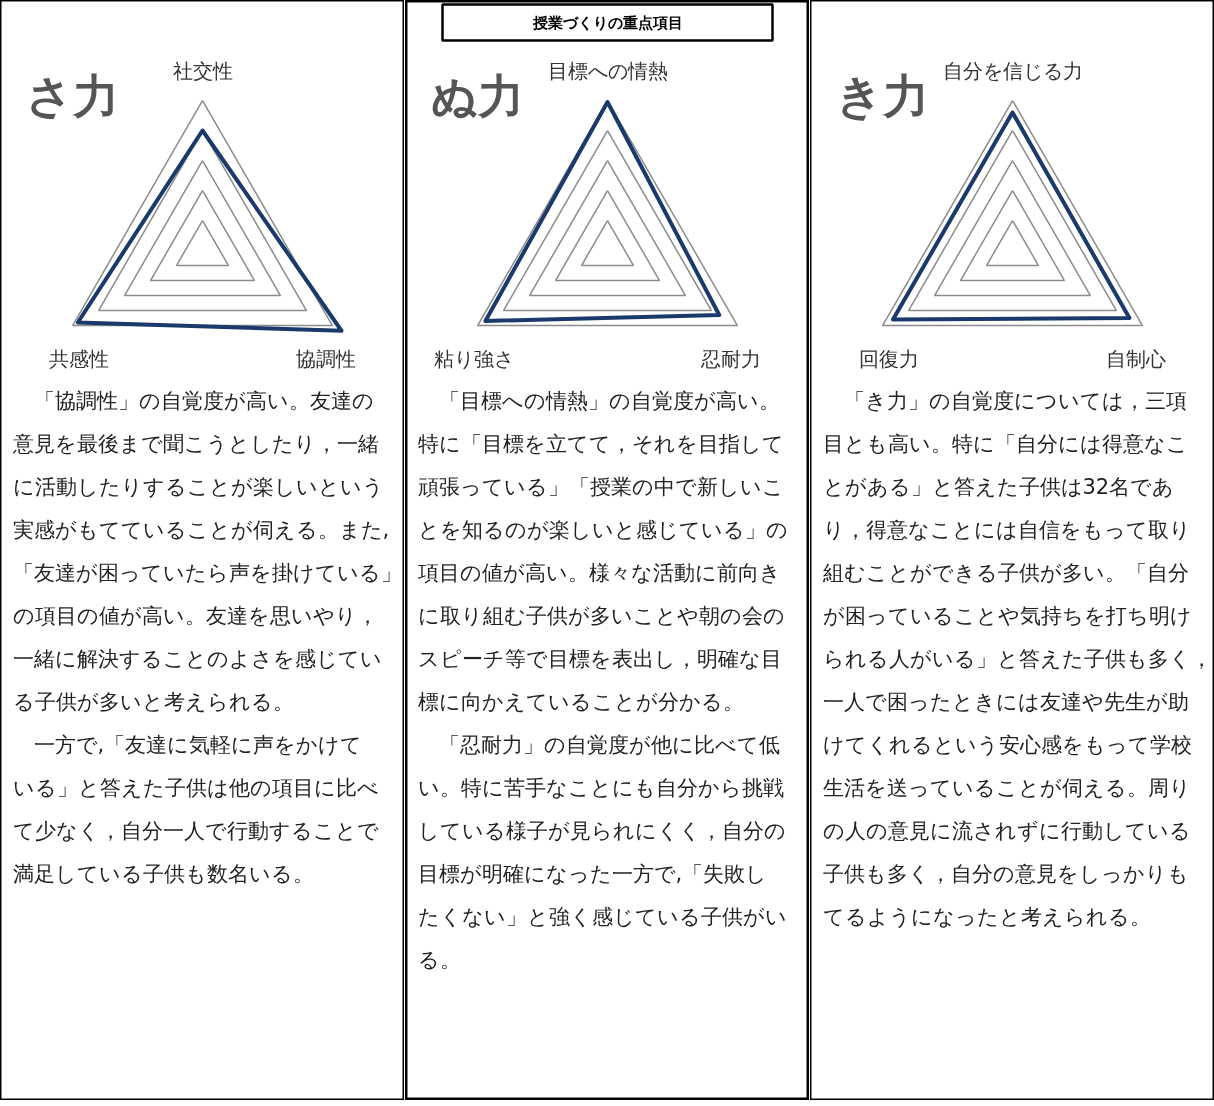 The height and width of the screenshot is (1106, 1214). I want to click on chart-subtitle: 授業づくりの重点項目, so click(607, 22).